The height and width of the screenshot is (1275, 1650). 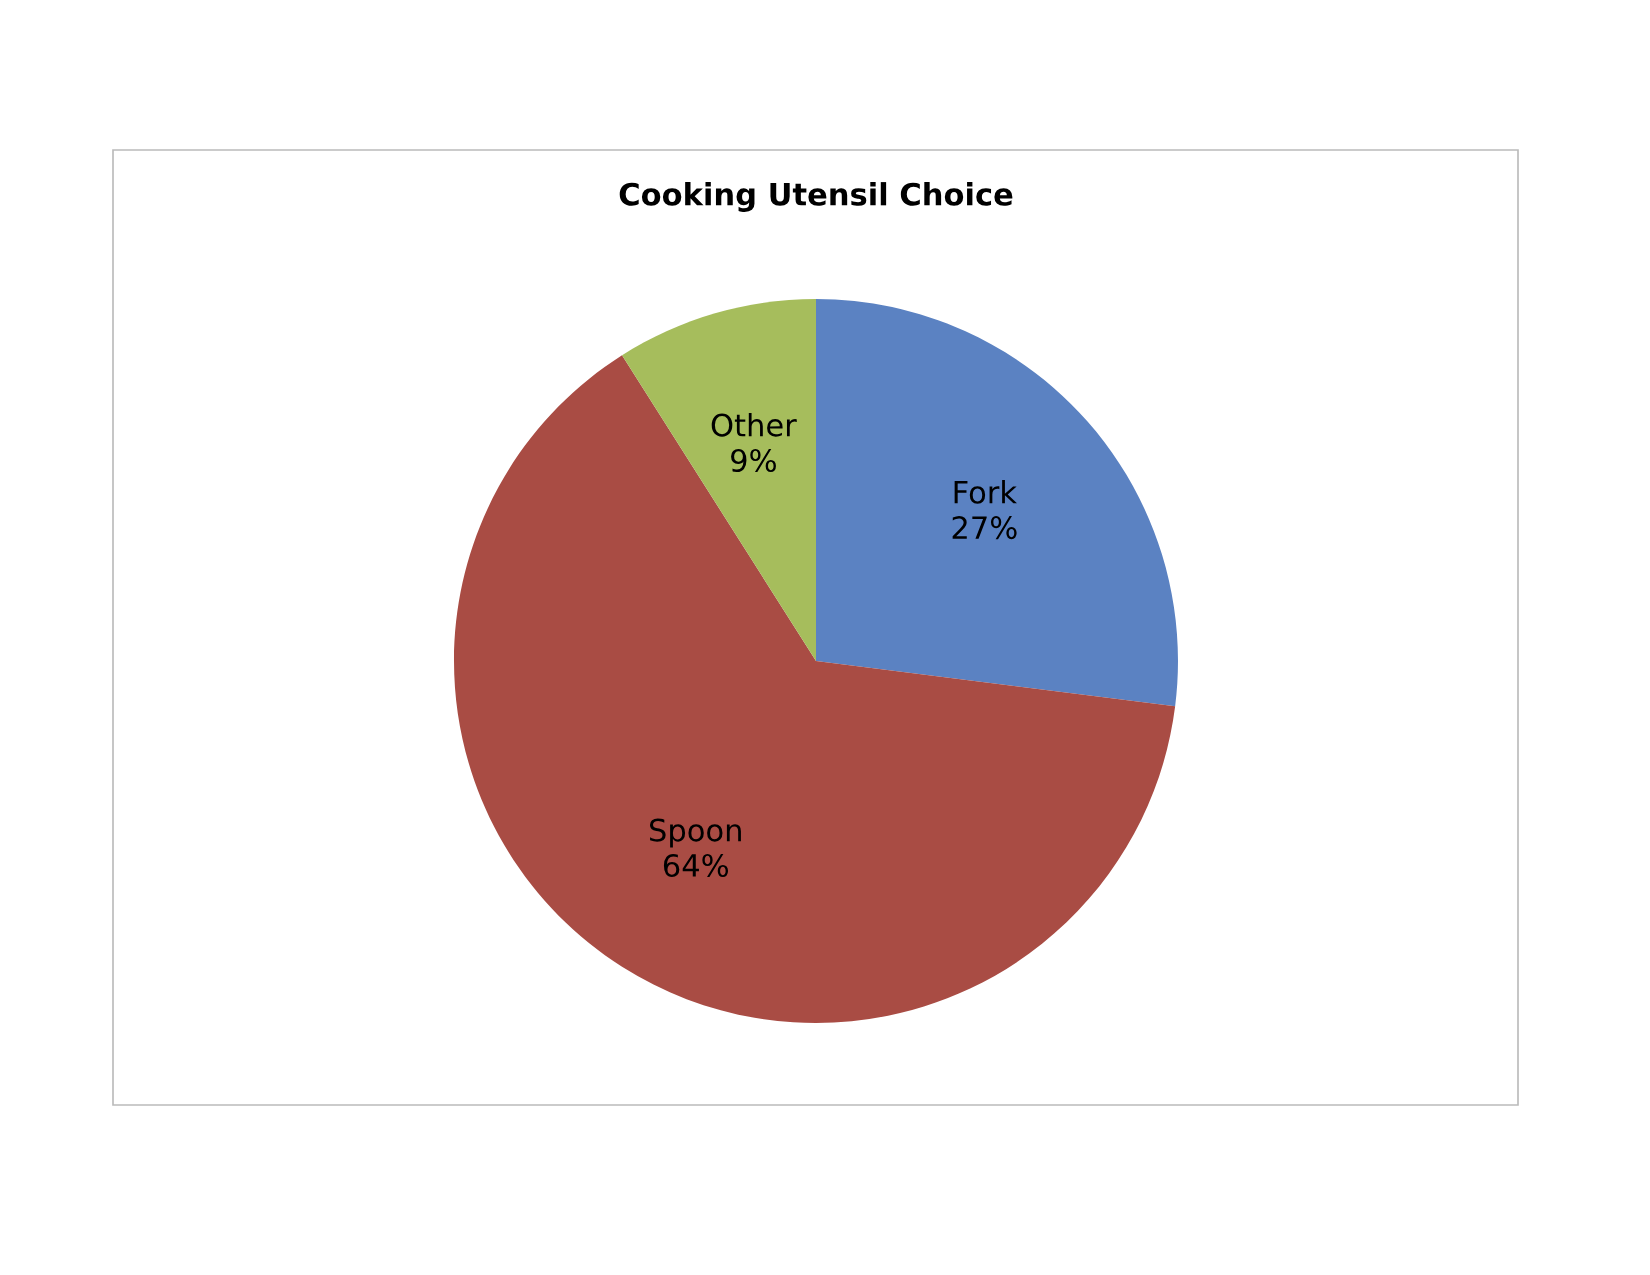 What do you see at coordinates (696, 865) in the screenshot?
I see `data-label: 64%` at bounding box center [696, 865].